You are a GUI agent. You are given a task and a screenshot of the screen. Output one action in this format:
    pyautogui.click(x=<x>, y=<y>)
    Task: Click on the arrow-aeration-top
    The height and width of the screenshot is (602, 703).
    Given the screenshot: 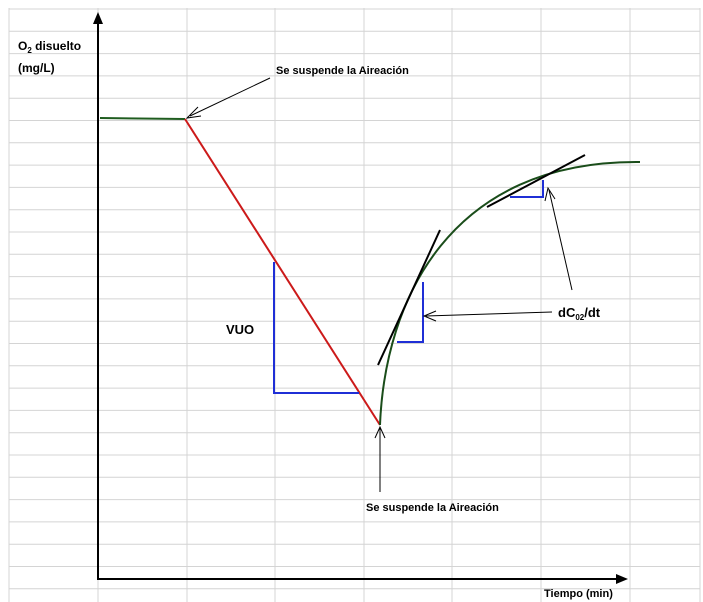 What is the action you would take?
    pyautogui.click(x=230, y=97)
    